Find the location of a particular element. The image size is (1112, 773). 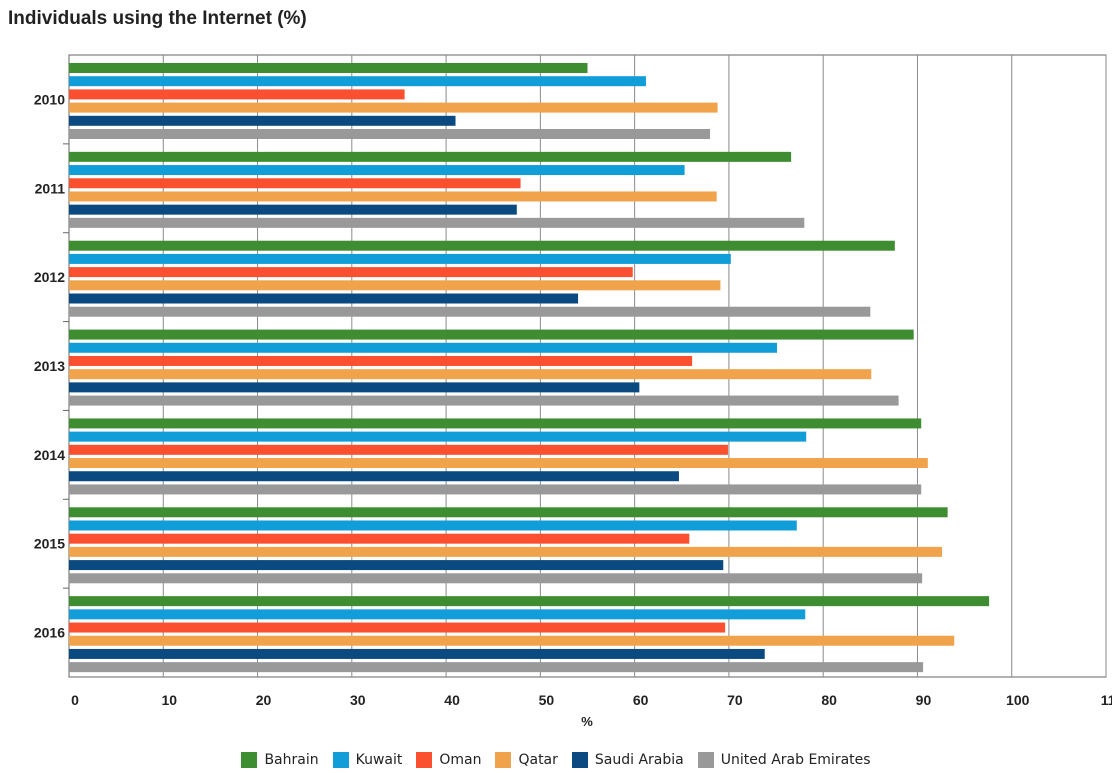

bar-united-arab-emirates-2011 is located at coordinates (437, 222).